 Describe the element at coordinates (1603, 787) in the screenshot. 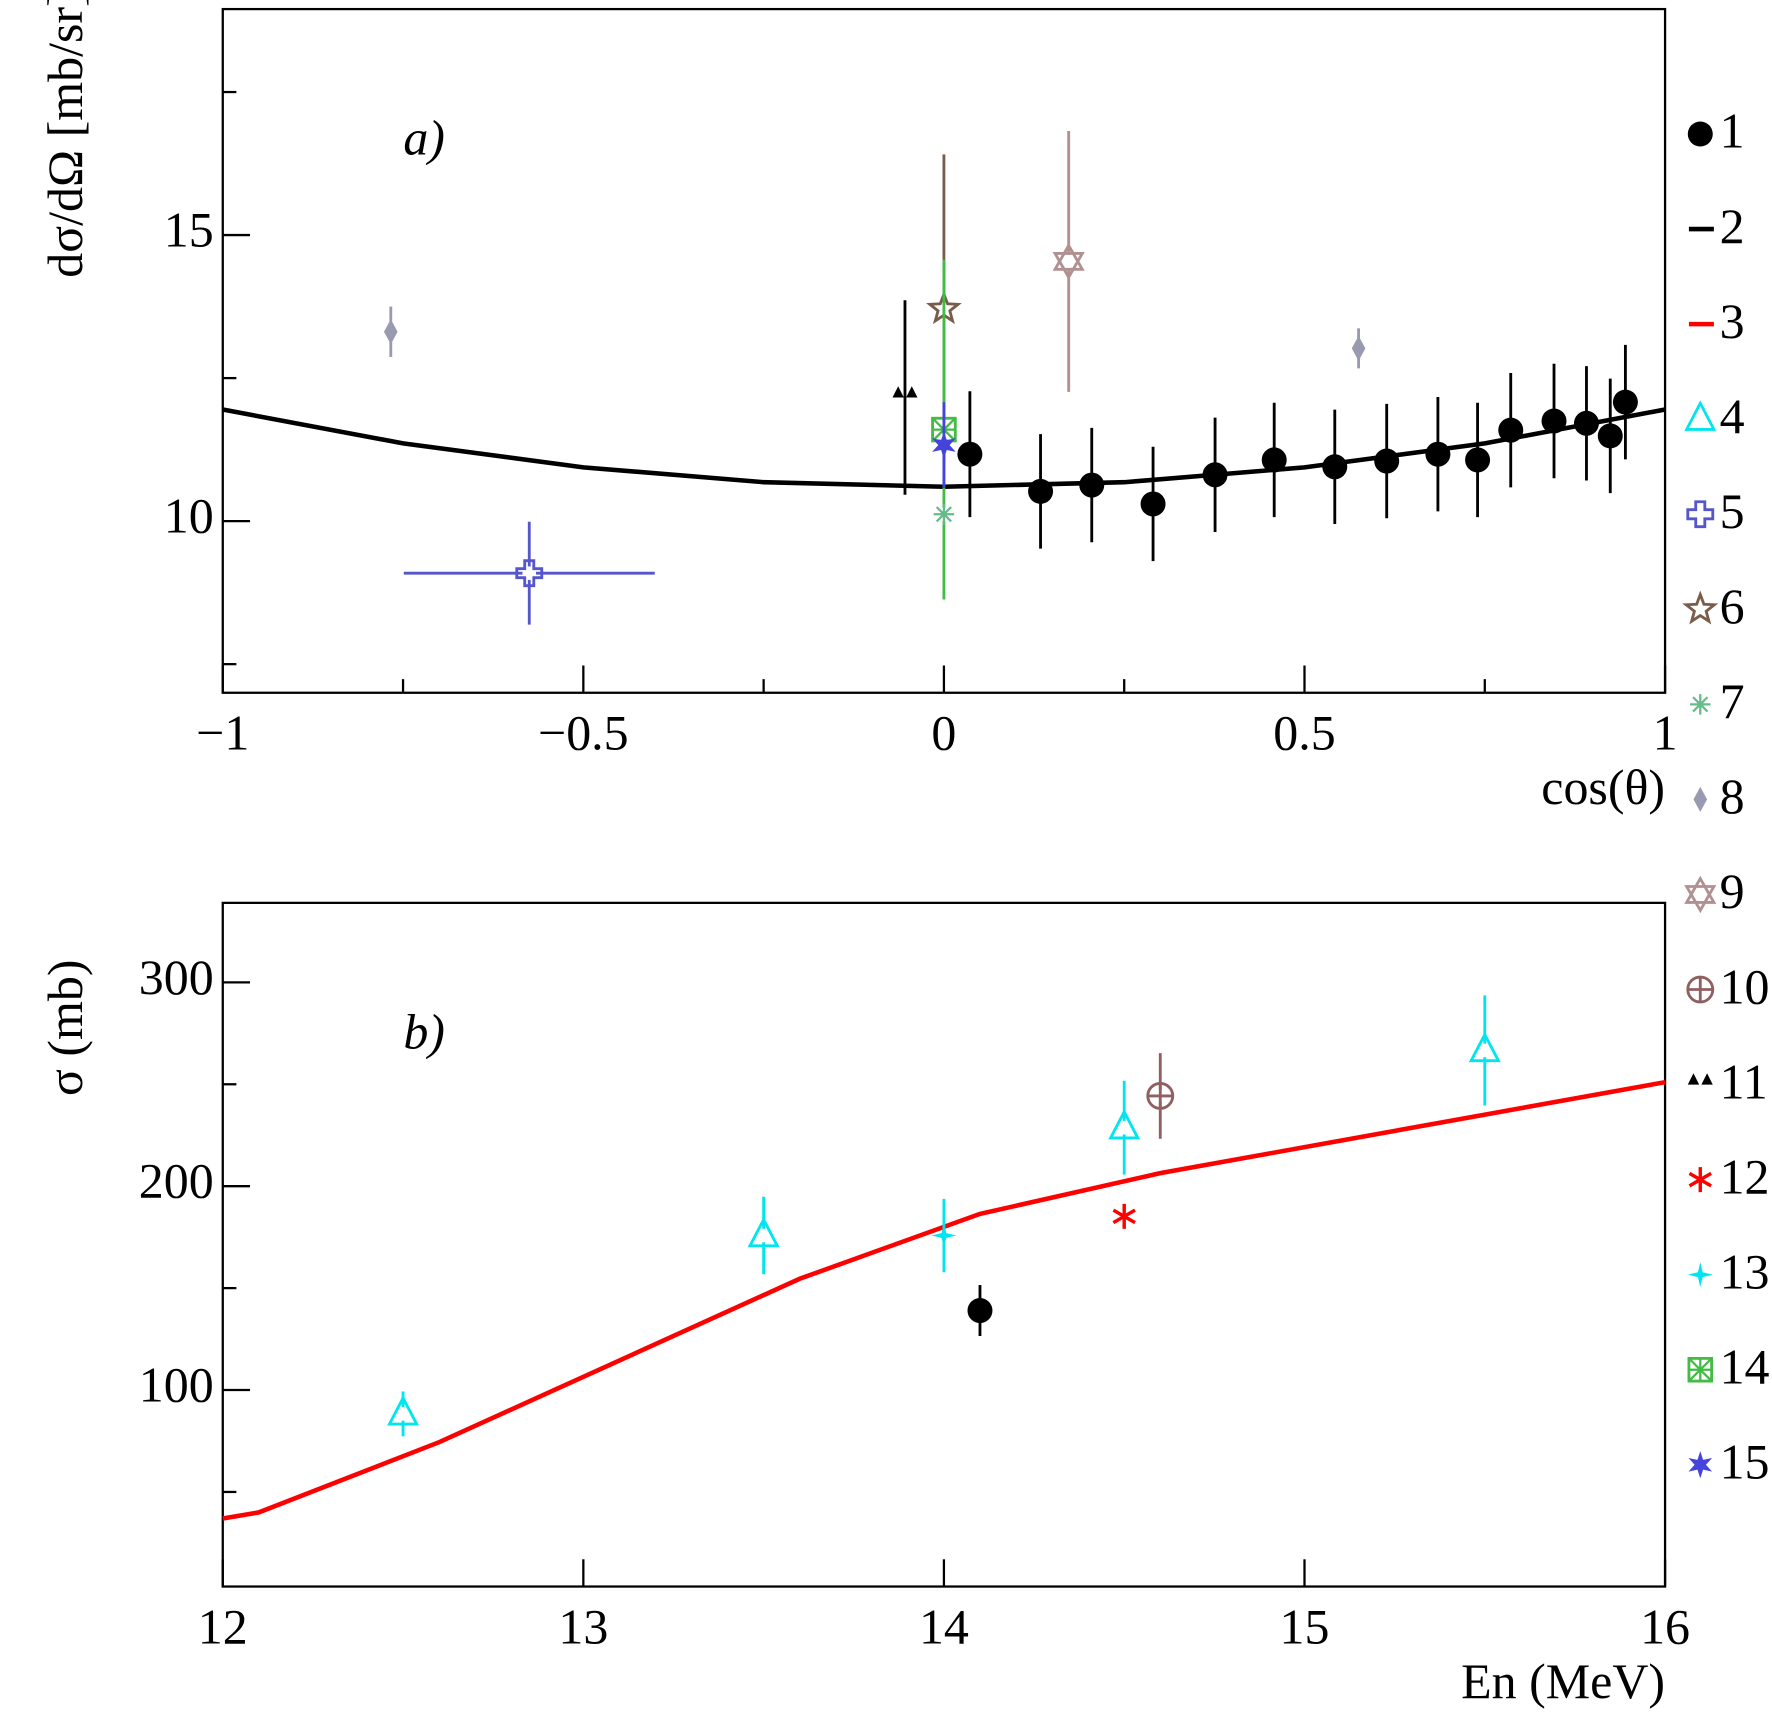

I see `x-axis-label: cos(θ)` at that location.